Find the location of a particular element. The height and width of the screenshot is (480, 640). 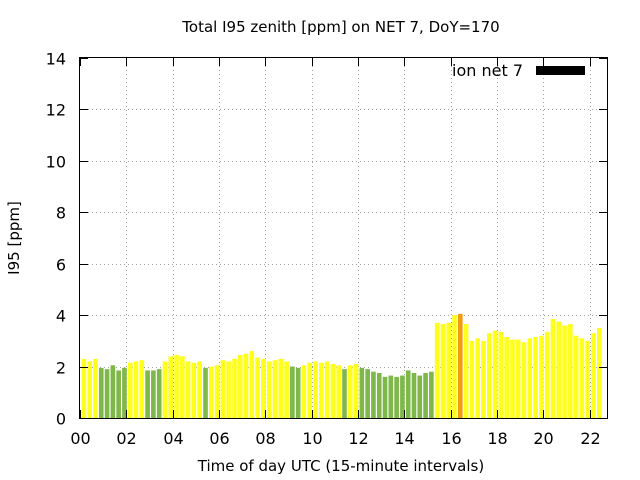

x-tick-label: 18 is located at coordinates (497, 438).